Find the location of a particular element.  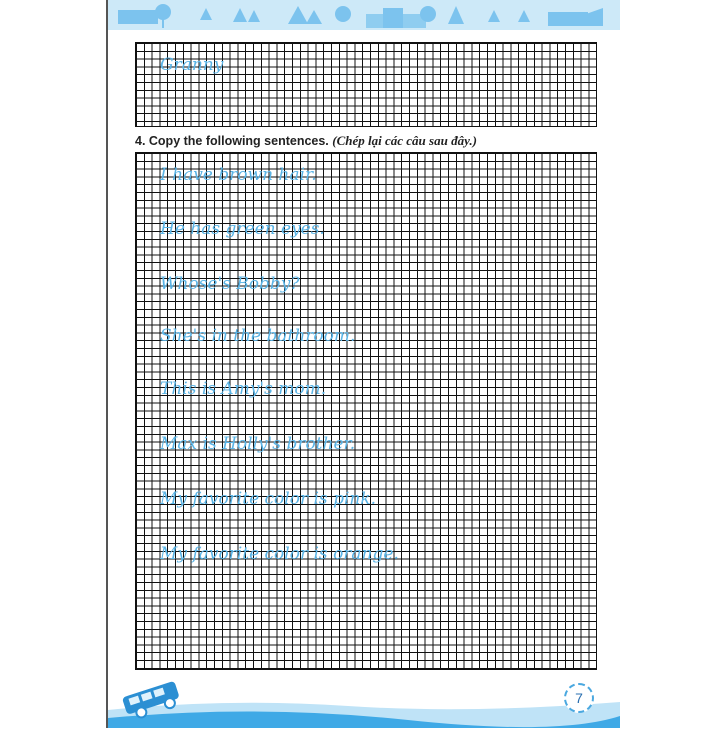

sample-word: Granny is located at coordinates (192, 65).